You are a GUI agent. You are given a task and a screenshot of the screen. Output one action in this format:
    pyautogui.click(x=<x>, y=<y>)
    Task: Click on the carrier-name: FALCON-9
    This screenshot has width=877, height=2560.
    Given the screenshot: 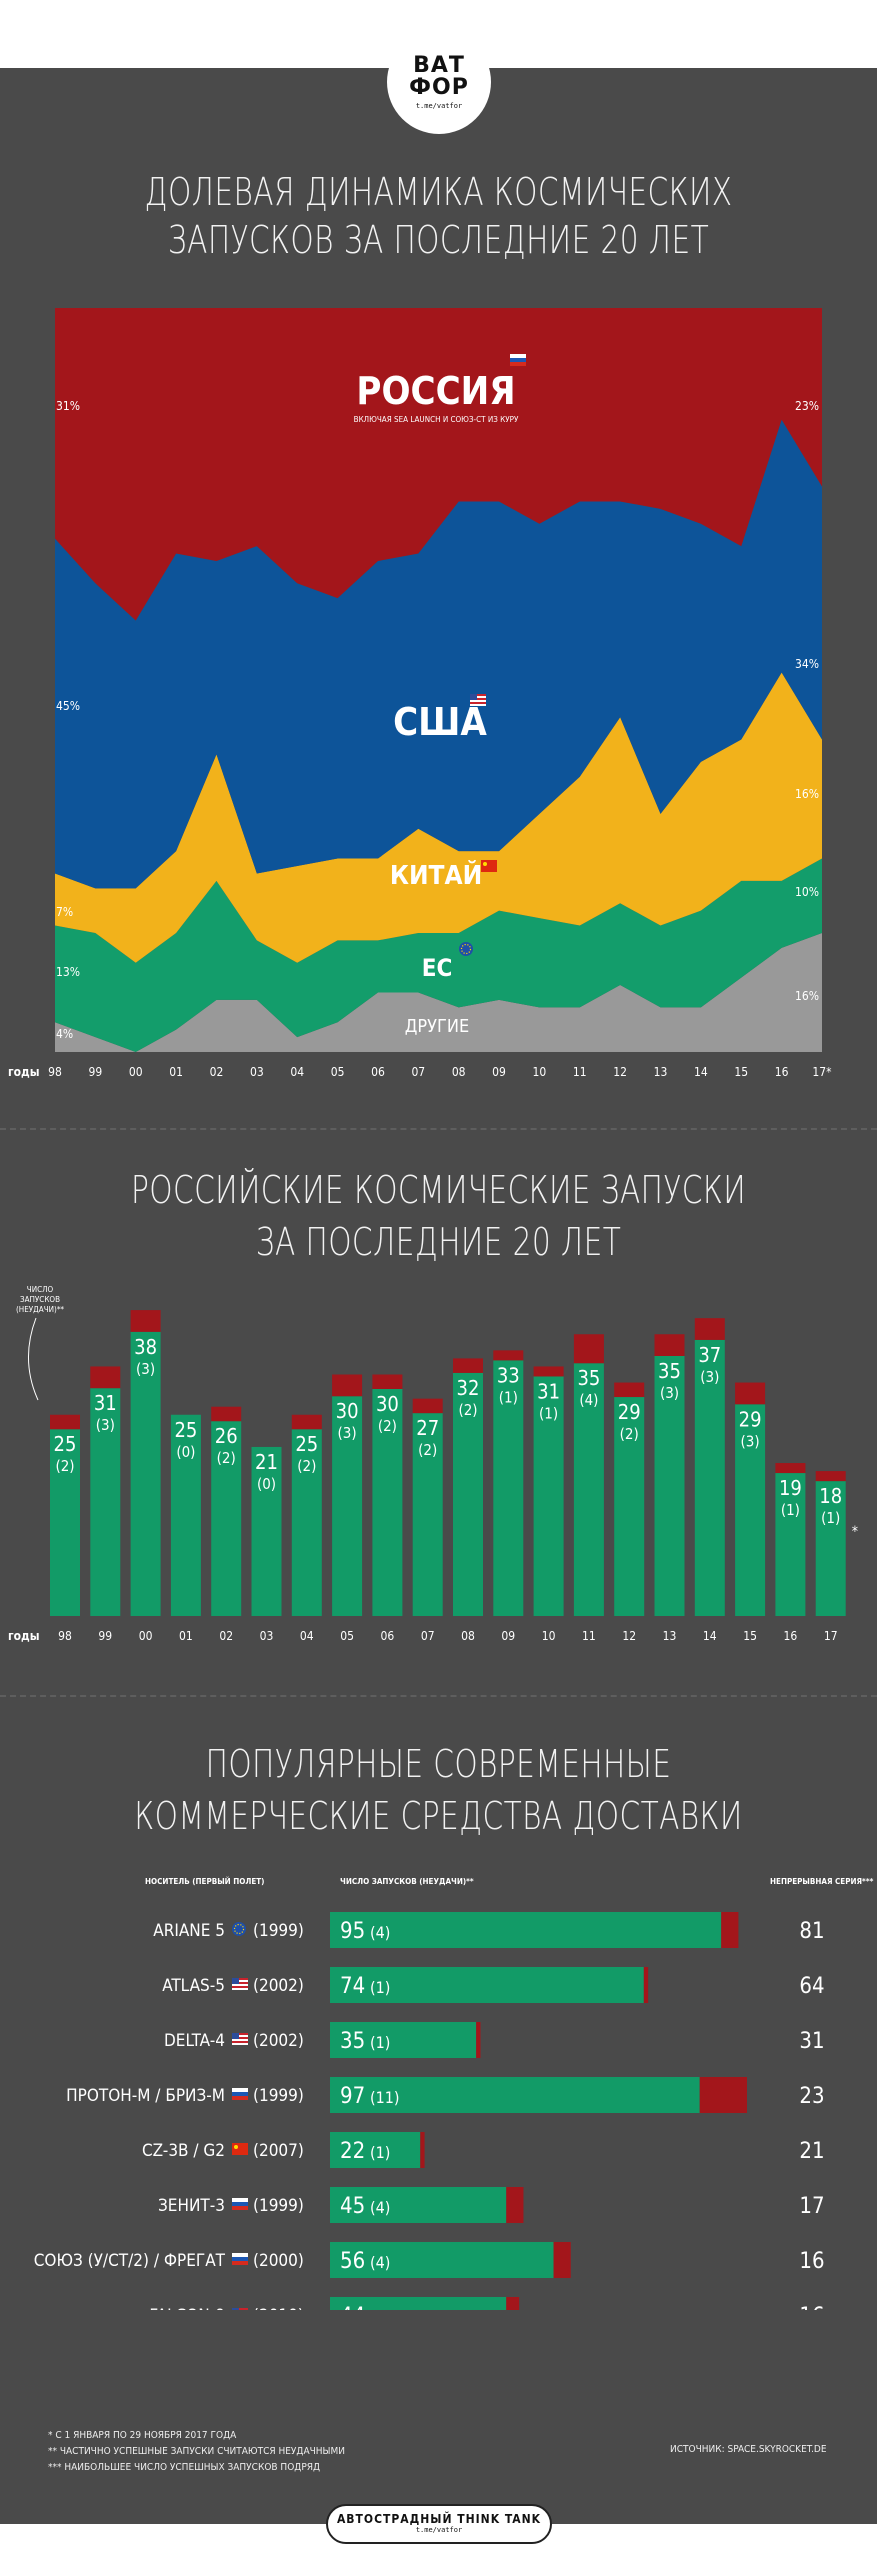 What is the action you would take?
    pyautogui.click(x=187, y=2308)
    